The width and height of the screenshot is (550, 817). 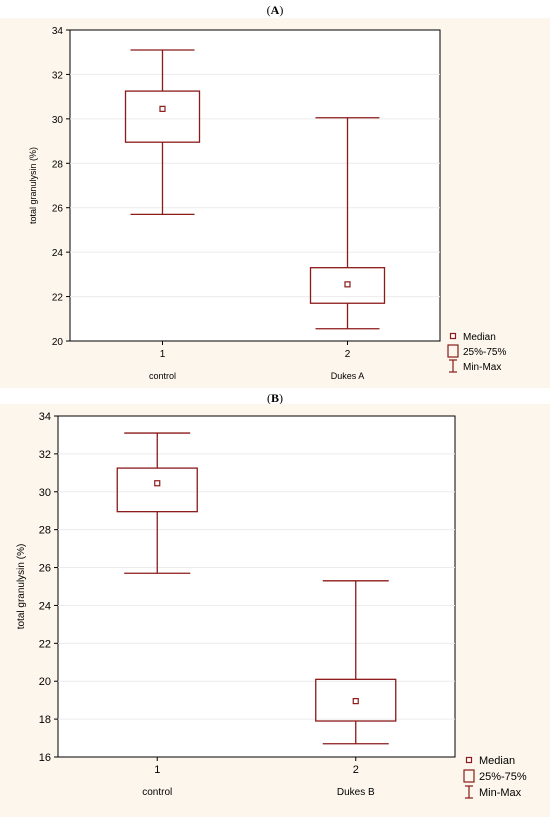 I want to click on panel-a-y-tick-label: 24, so click(x=58, y=253).